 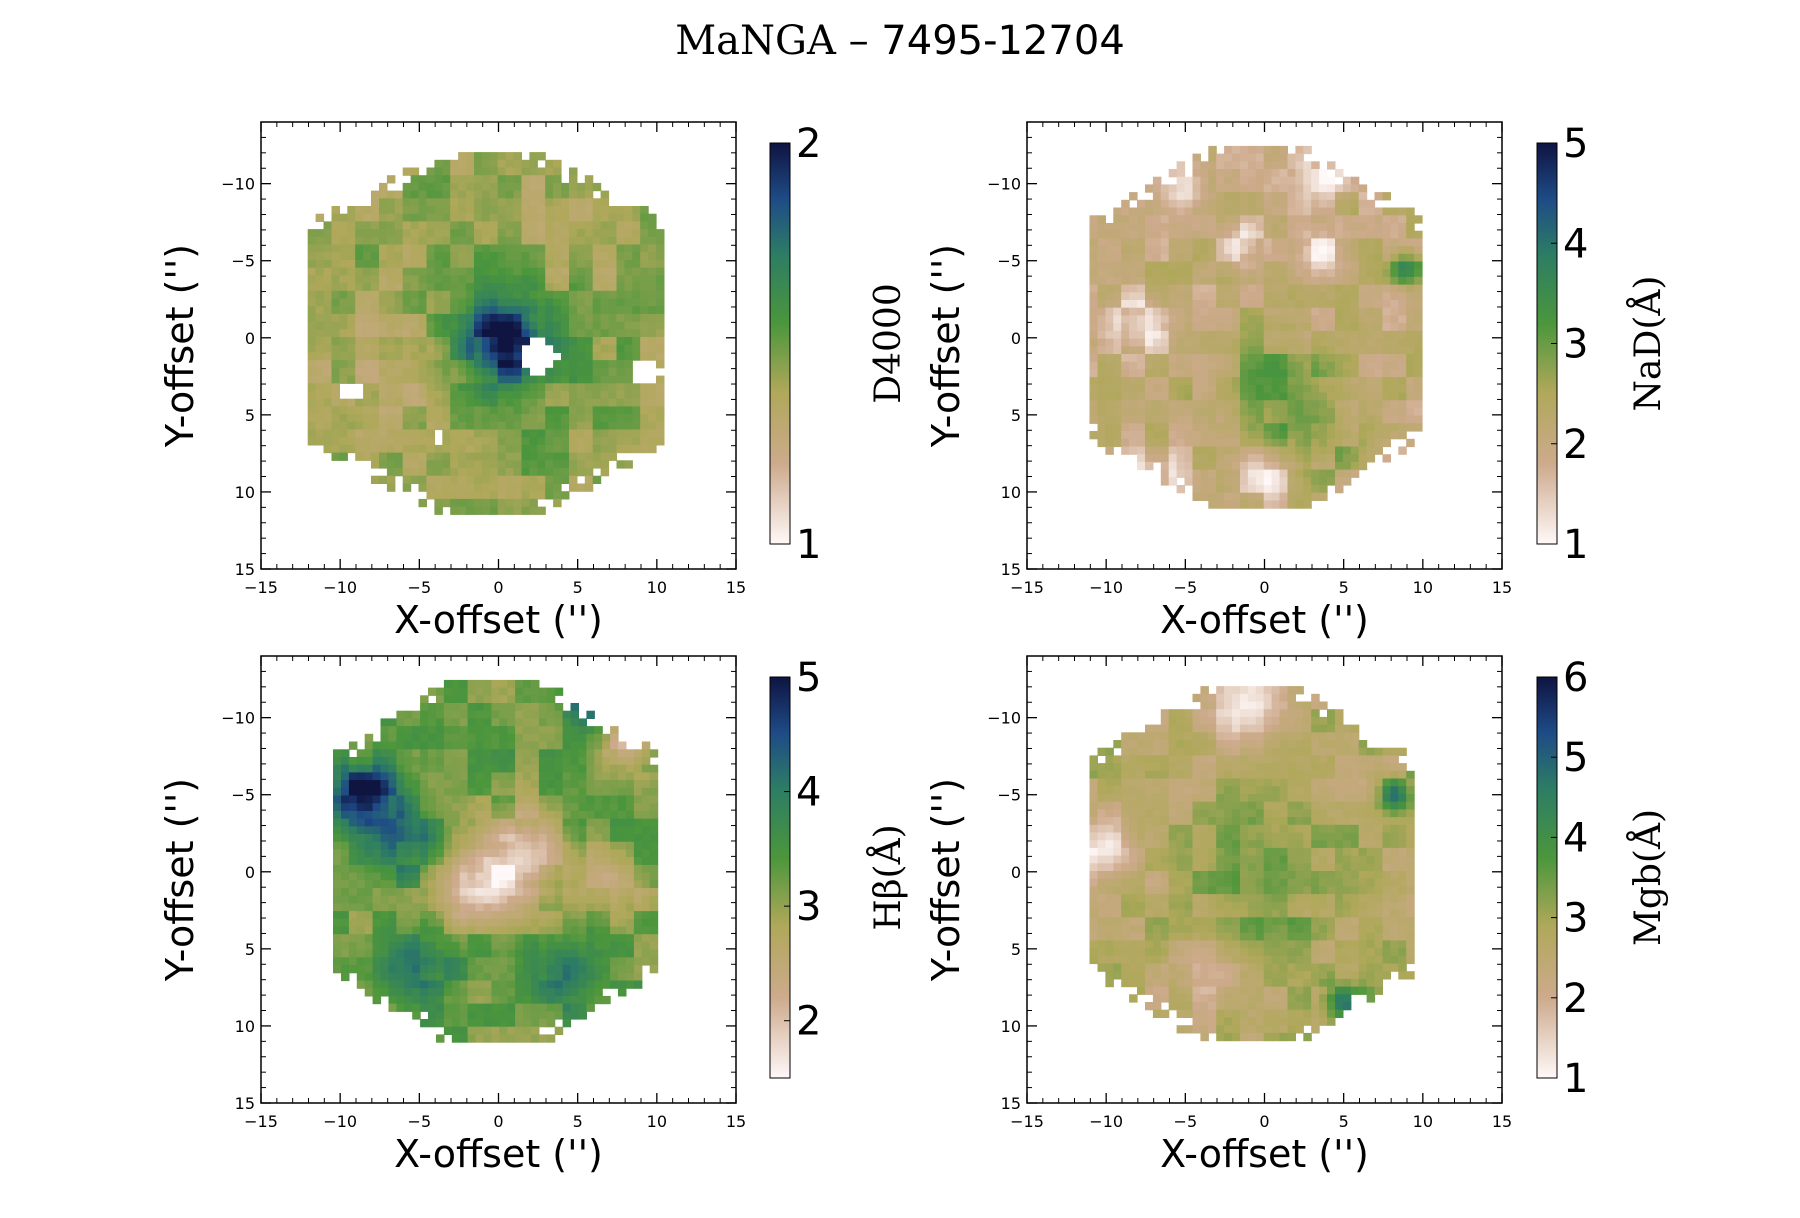 I want to click on x-tick-label: 5, so click(x=578, y=587).